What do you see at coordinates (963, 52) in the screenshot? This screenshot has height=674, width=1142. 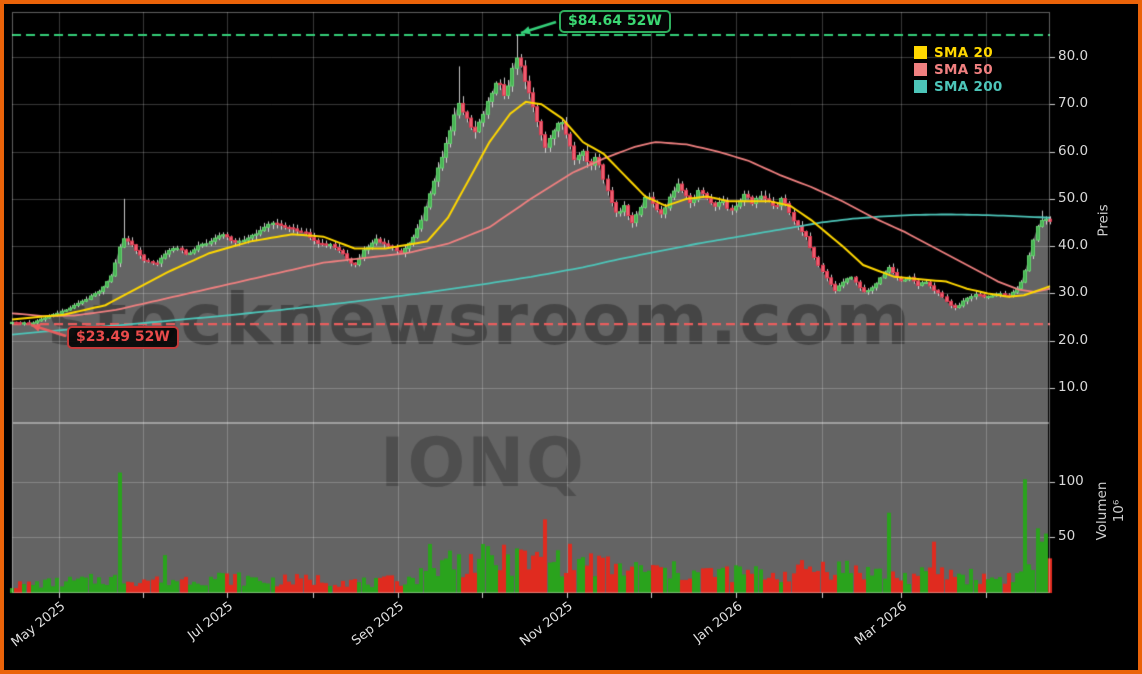 I see `sma20-label: SMA 20` at bounding box center [963, 52].